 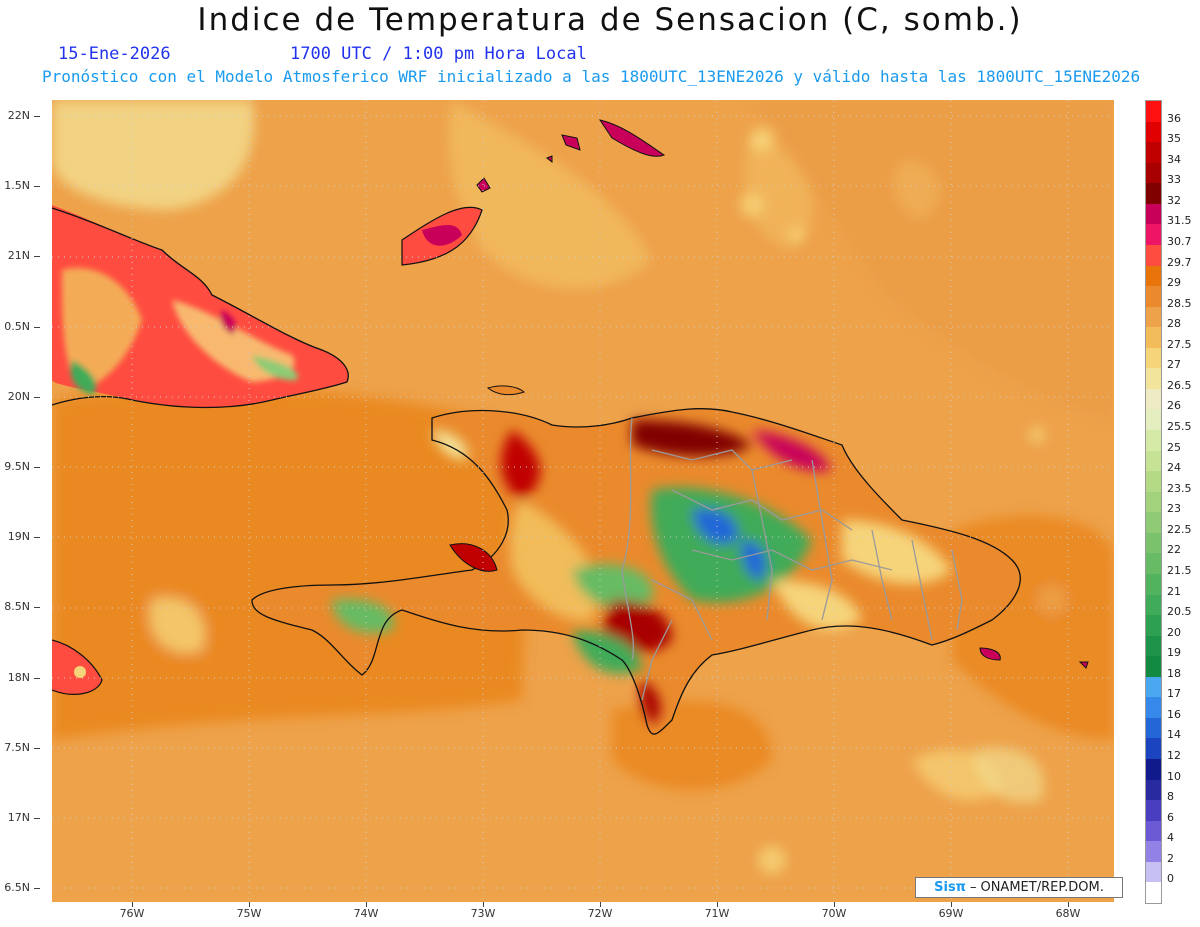 What do you see at coordinates (1174, 509) in the screenshot?
I see `color-scale-label: 23` at bounding box center [1174, 509].